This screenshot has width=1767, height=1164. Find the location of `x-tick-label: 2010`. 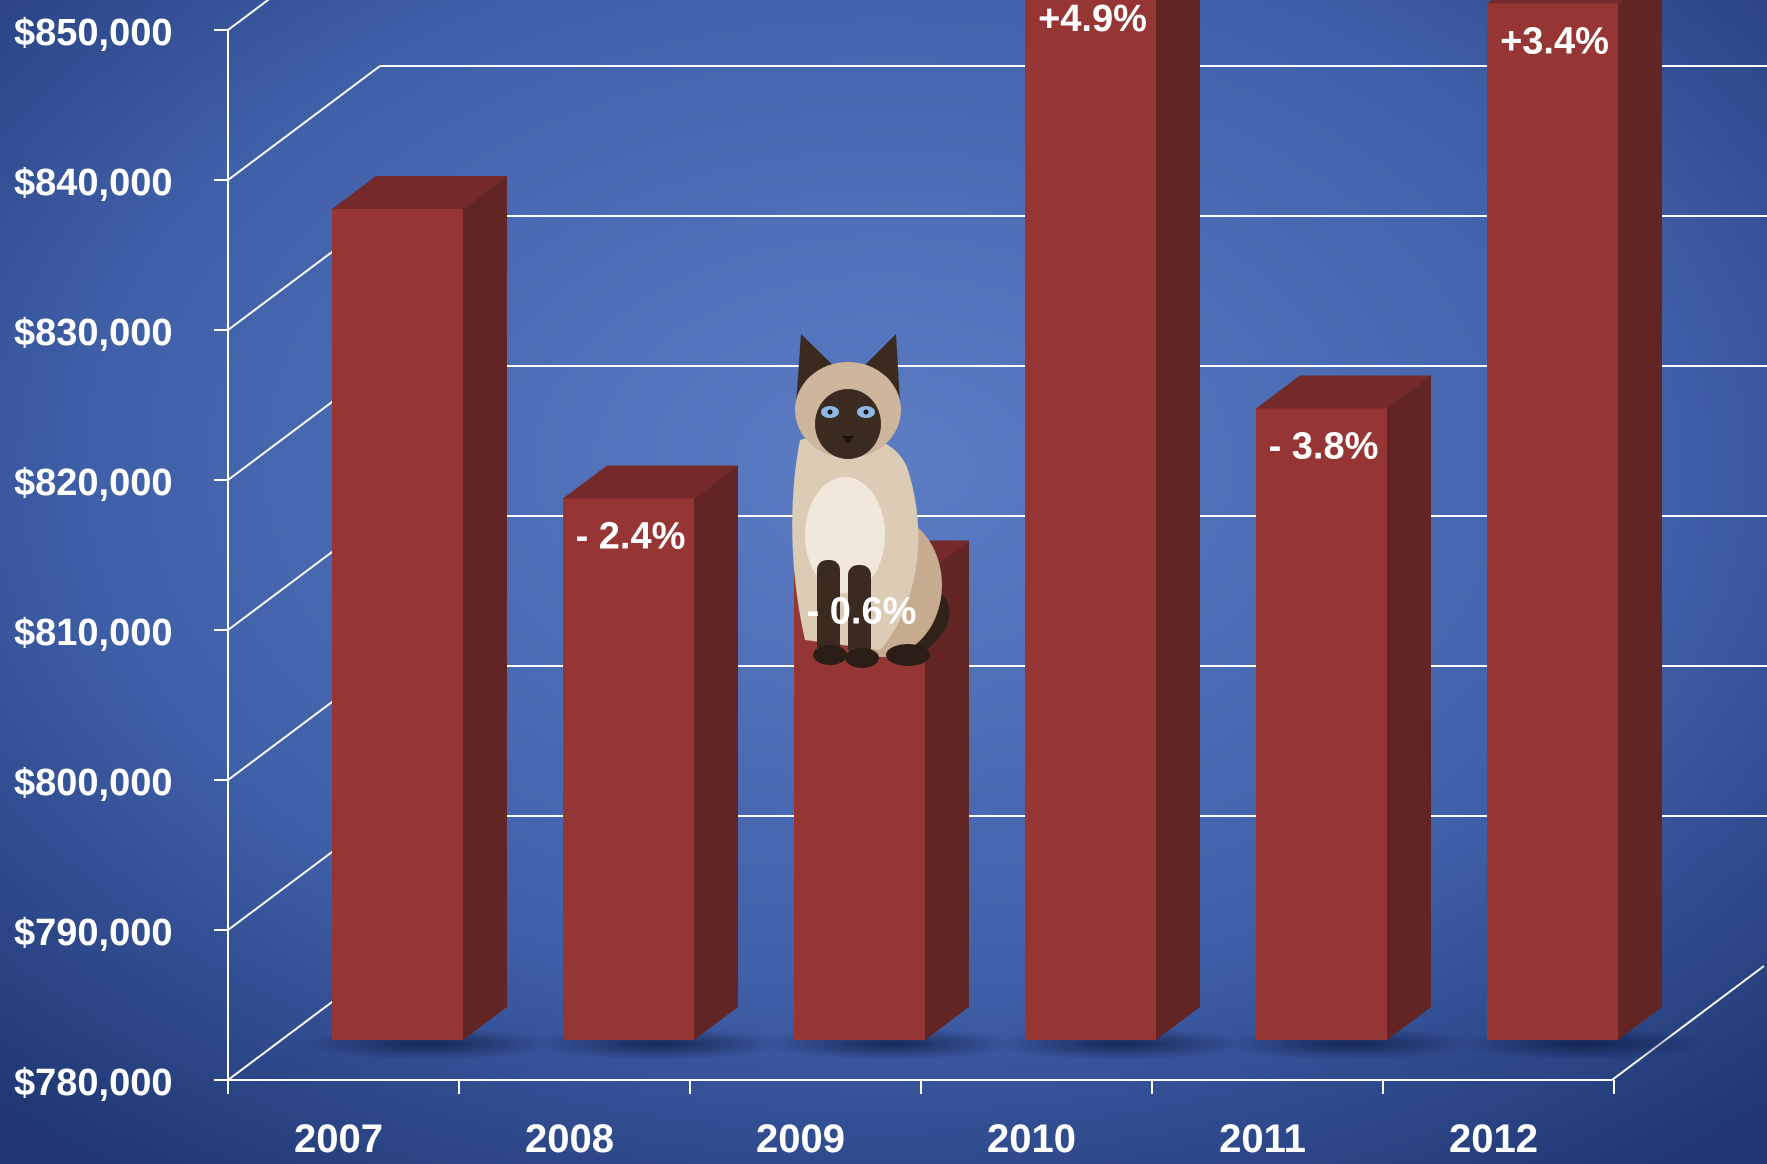

x-tick-label: 2010 is located at coordinates (1031, 1139).